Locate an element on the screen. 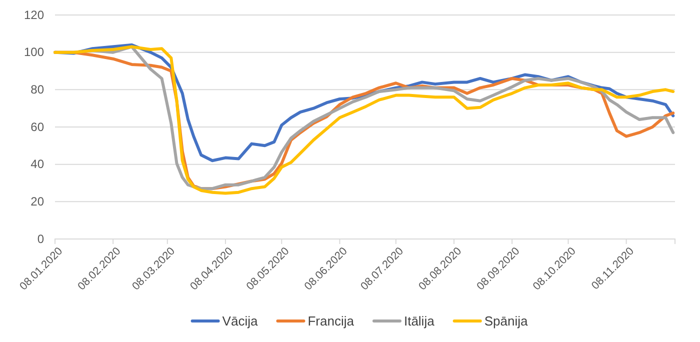 This screenshot has height=342, width=700. legend-label: Vācija is located at coordinates (240, 321).